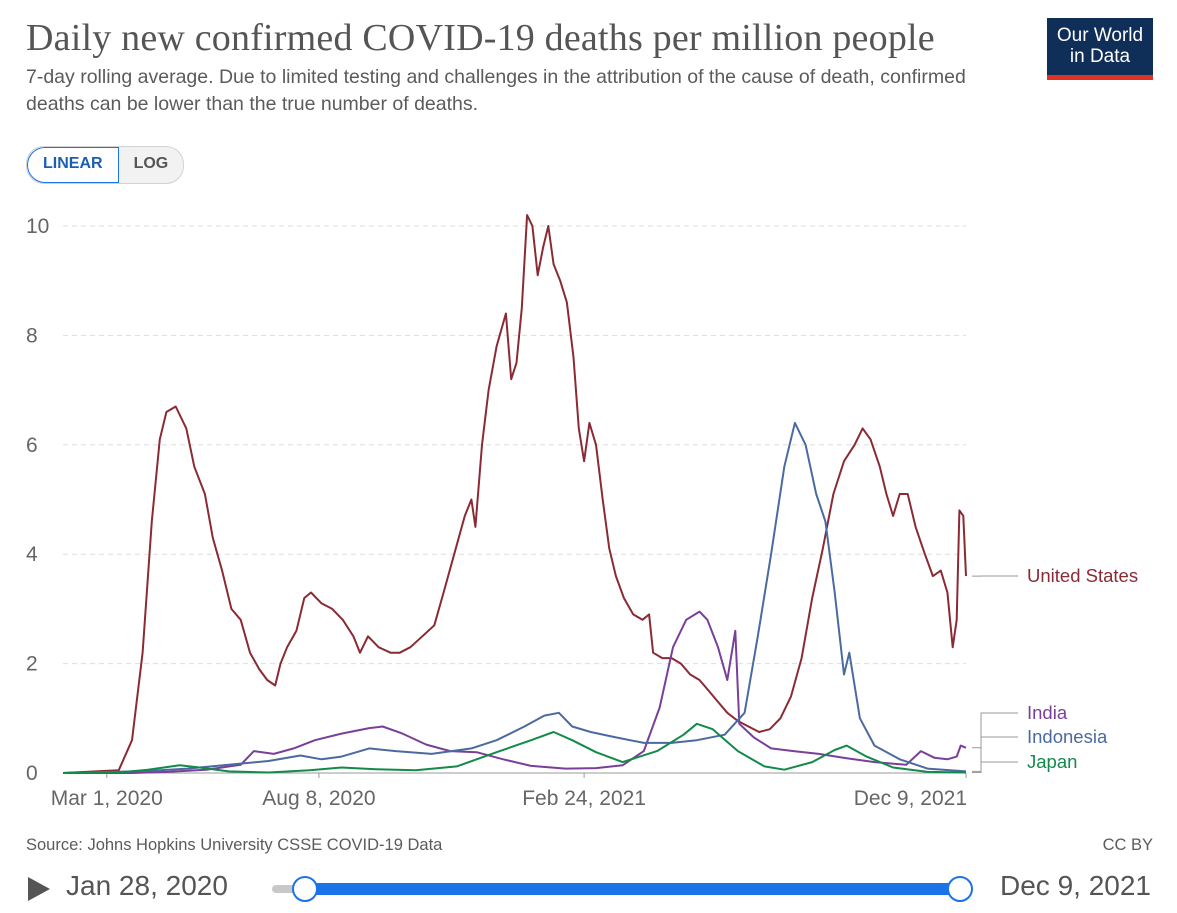 This screenshot has width=1177, height=913. I want to click on owid-logo: Our World in Data, so click(1100, 49).